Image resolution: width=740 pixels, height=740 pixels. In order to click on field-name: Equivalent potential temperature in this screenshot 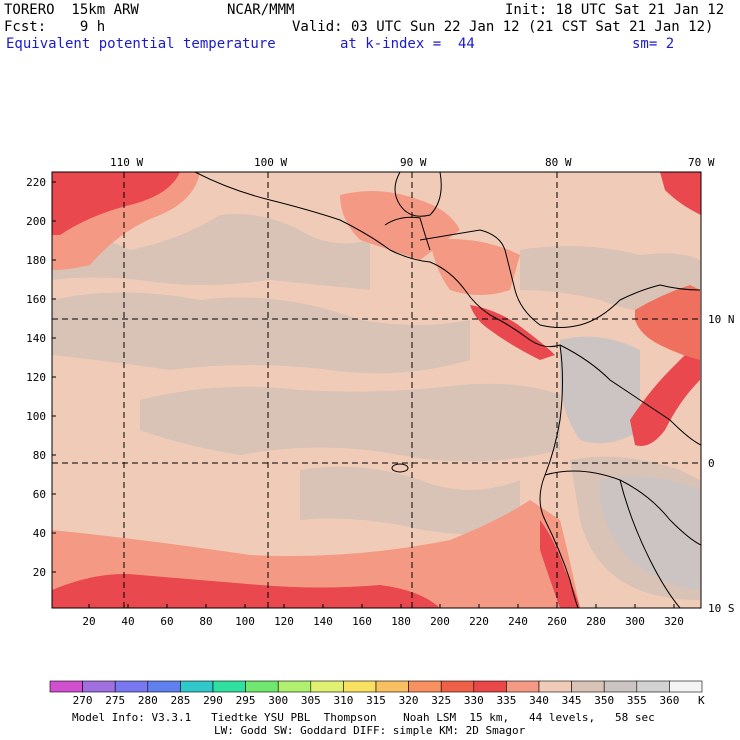, I will do `click(141, 44)`.